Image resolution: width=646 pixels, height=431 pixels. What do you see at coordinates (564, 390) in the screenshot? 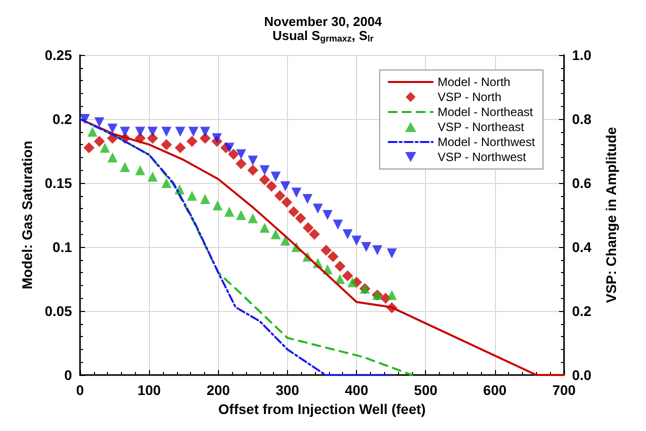
I see `x-tick-label: 700` at bounding box center [564, 390].